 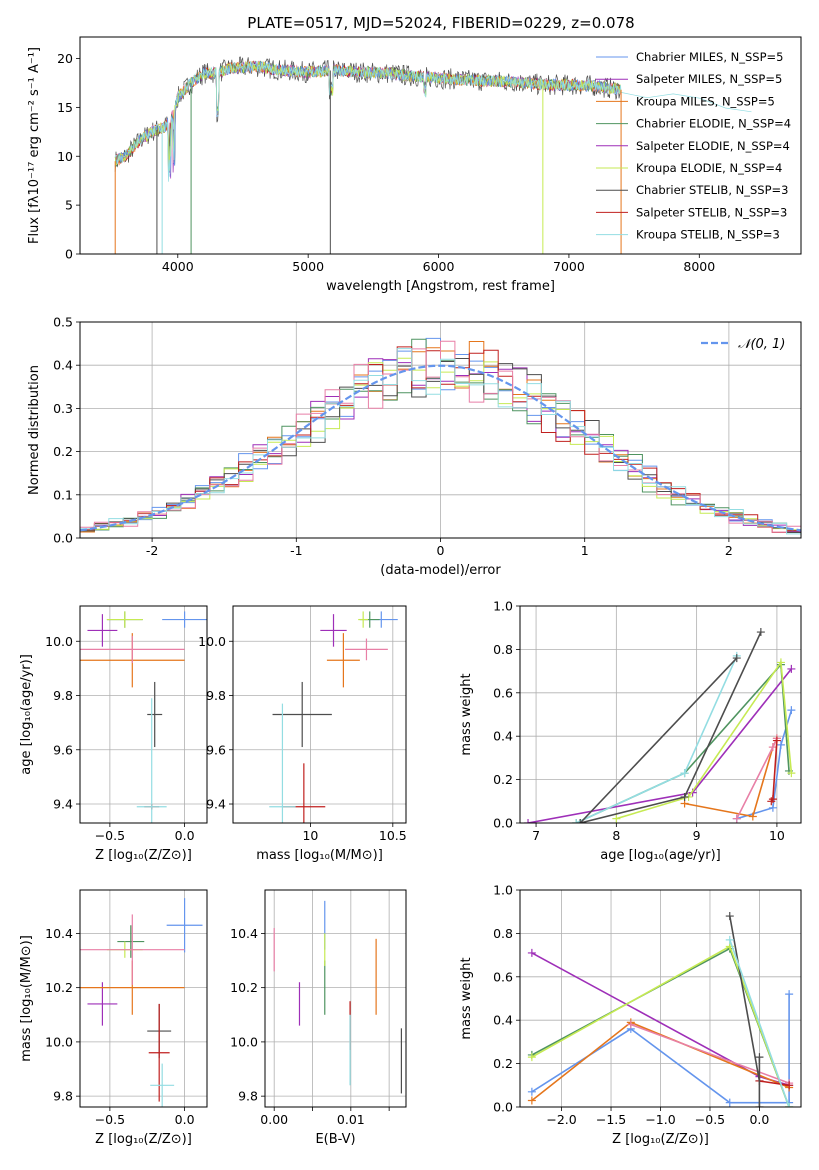 What do you see at coordinates (711, 212) in the screenshot?
I see `legend-entry: Salpeter STELIB, N_SSP=3` at bounding box center [711, 212].